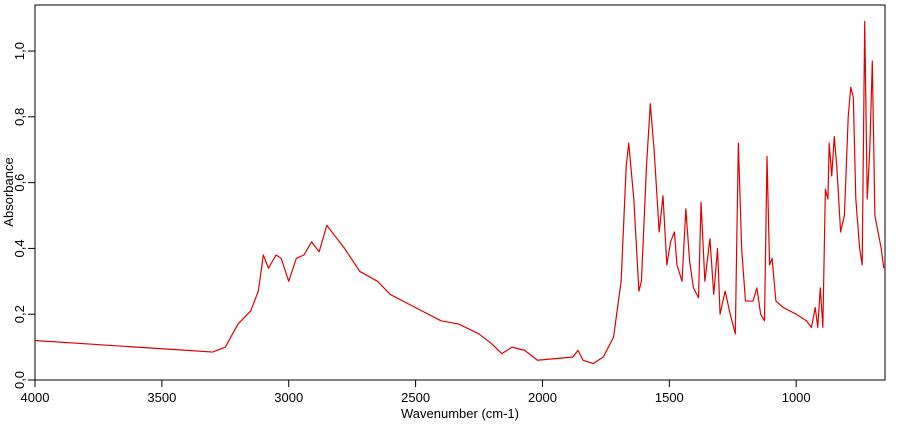  What do you see at coordinates (35, 397) in the screenshot?
I see `x-tick-label: 4000` at bounding box center [35, 397].